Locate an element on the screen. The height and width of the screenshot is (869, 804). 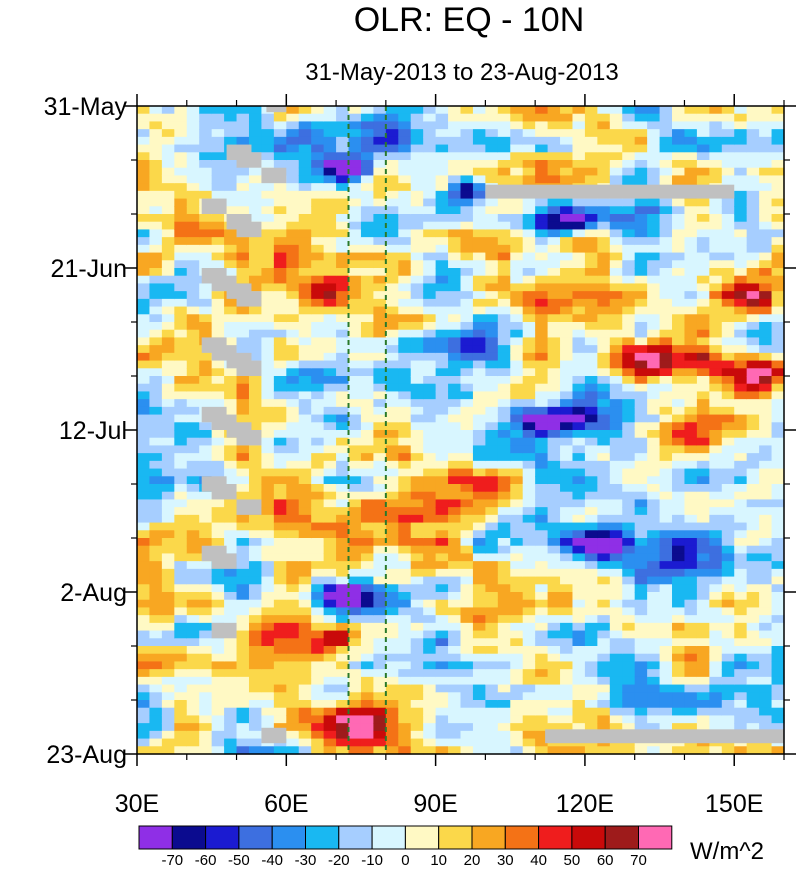
colorbar-label: -50 is located at coordinates (239, 860).